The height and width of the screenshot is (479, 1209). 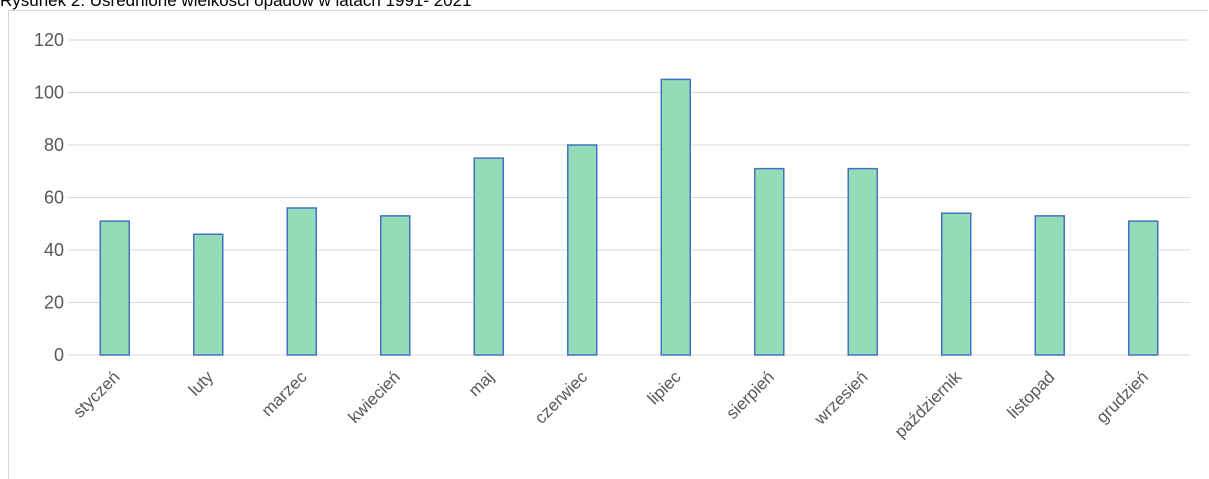 What do you see at coordinates (1049, 285) in the screenshot?
I see `bar-listopad` at bounding box center [1049, 285].